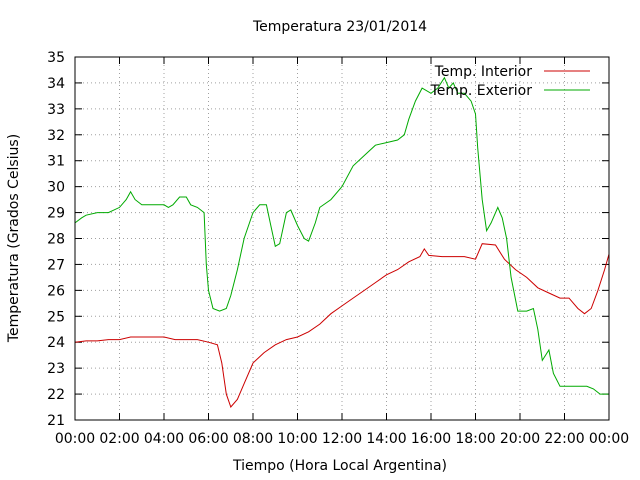 Image resolution: width=640 pixels, height=480 pixels. Describe the element at coordinates (386, 439) in the screenshot. I see `x-tick-label: 14:00` at that location.